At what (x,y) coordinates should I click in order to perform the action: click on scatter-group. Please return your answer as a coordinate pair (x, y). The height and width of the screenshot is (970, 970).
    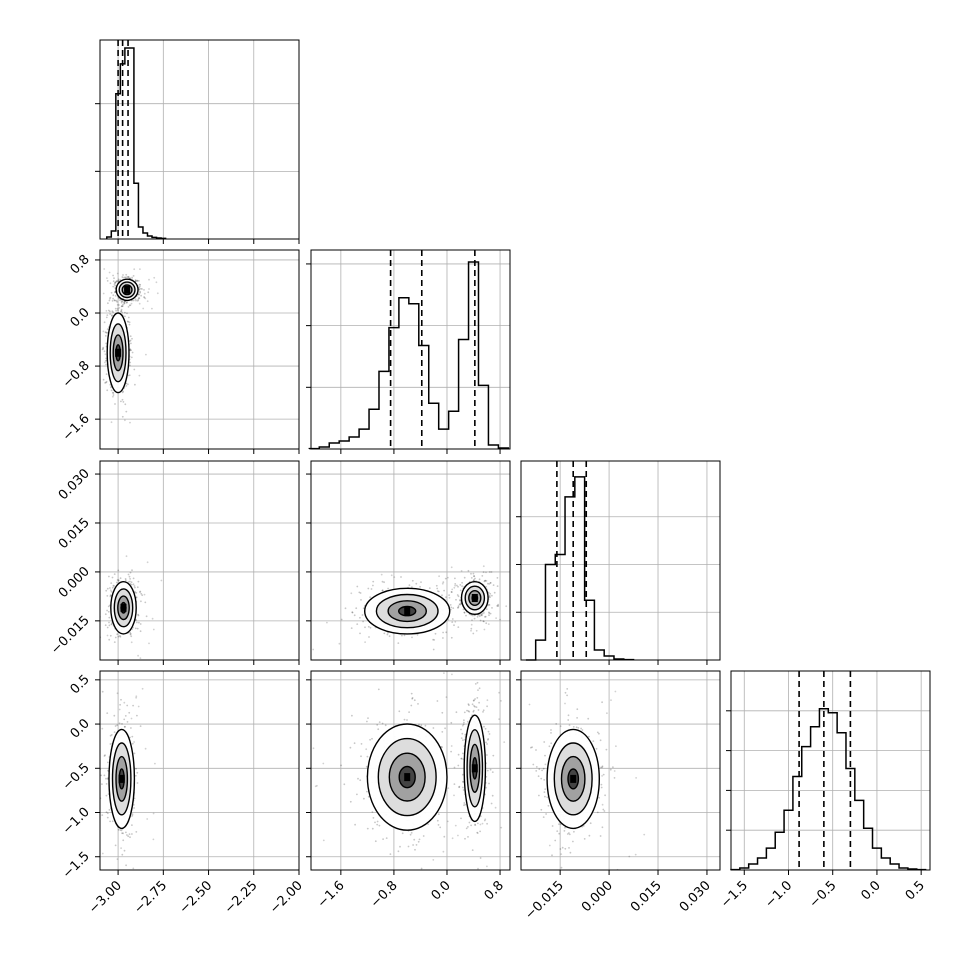
    Looking at the image, I should click on (128, 778).